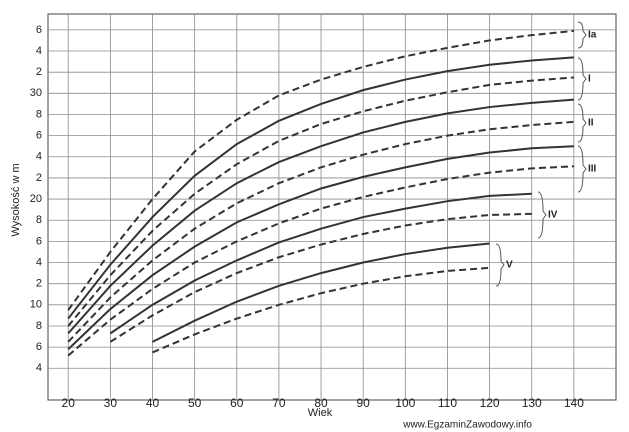  I want to click on x-tick-label: 90, so click(364, 403).